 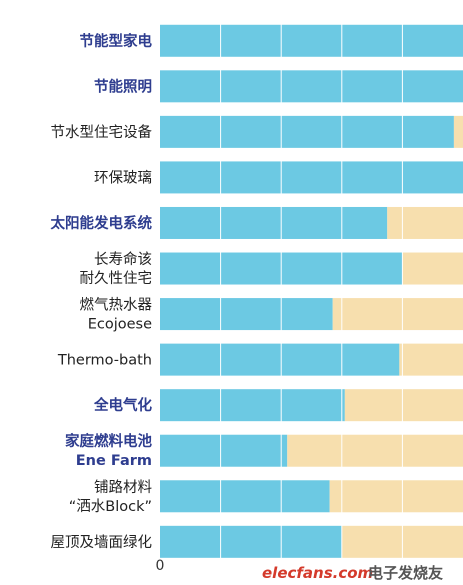 I want to click on watermark-cn: 电子发烧友, so click(x=405, y=573).